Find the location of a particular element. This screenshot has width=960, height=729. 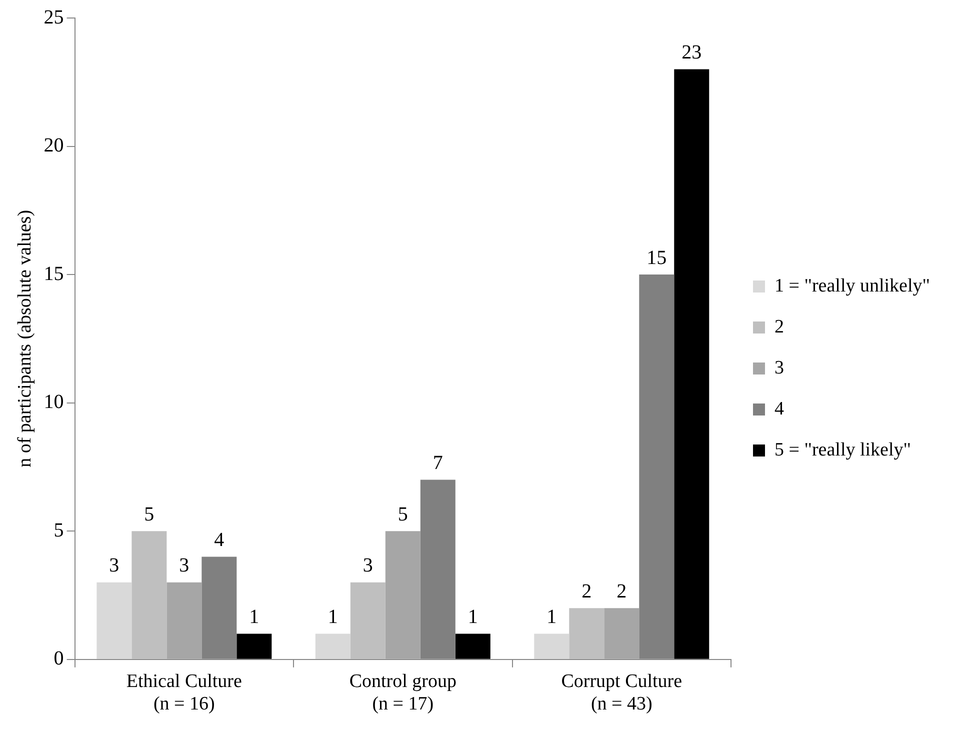

legend-label: 3 is located at coordinates (779, 367).